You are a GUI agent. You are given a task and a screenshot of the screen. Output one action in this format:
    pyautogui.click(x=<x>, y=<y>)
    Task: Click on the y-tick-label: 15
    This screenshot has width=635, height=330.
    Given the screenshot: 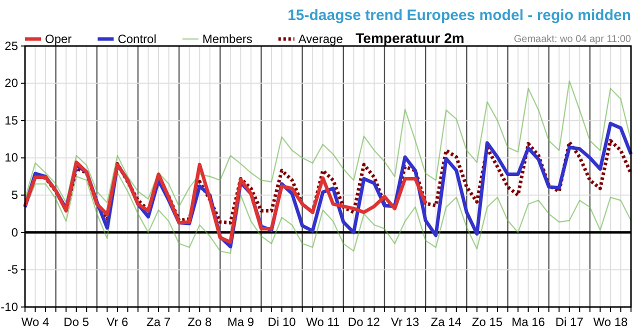 What is the action you would take?
    pyautogui.click(x=11, y=120)
    